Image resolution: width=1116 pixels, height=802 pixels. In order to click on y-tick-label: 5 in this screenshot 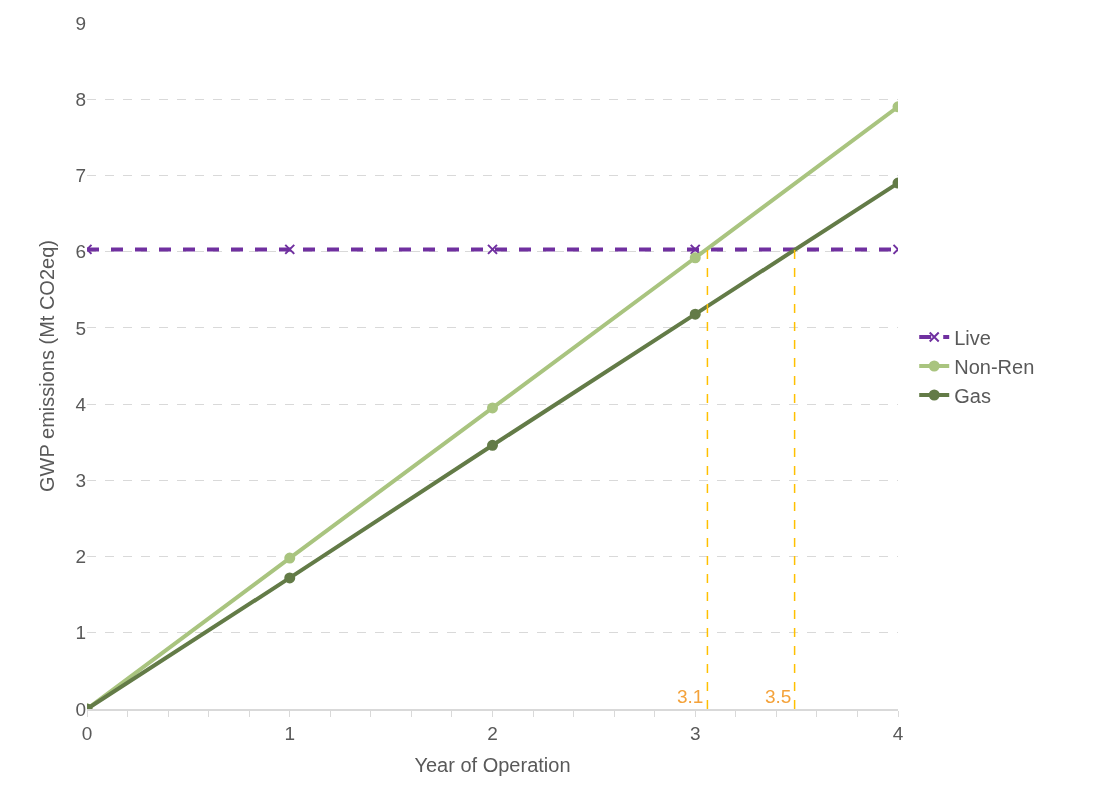, I will do `click(80, 328)`.